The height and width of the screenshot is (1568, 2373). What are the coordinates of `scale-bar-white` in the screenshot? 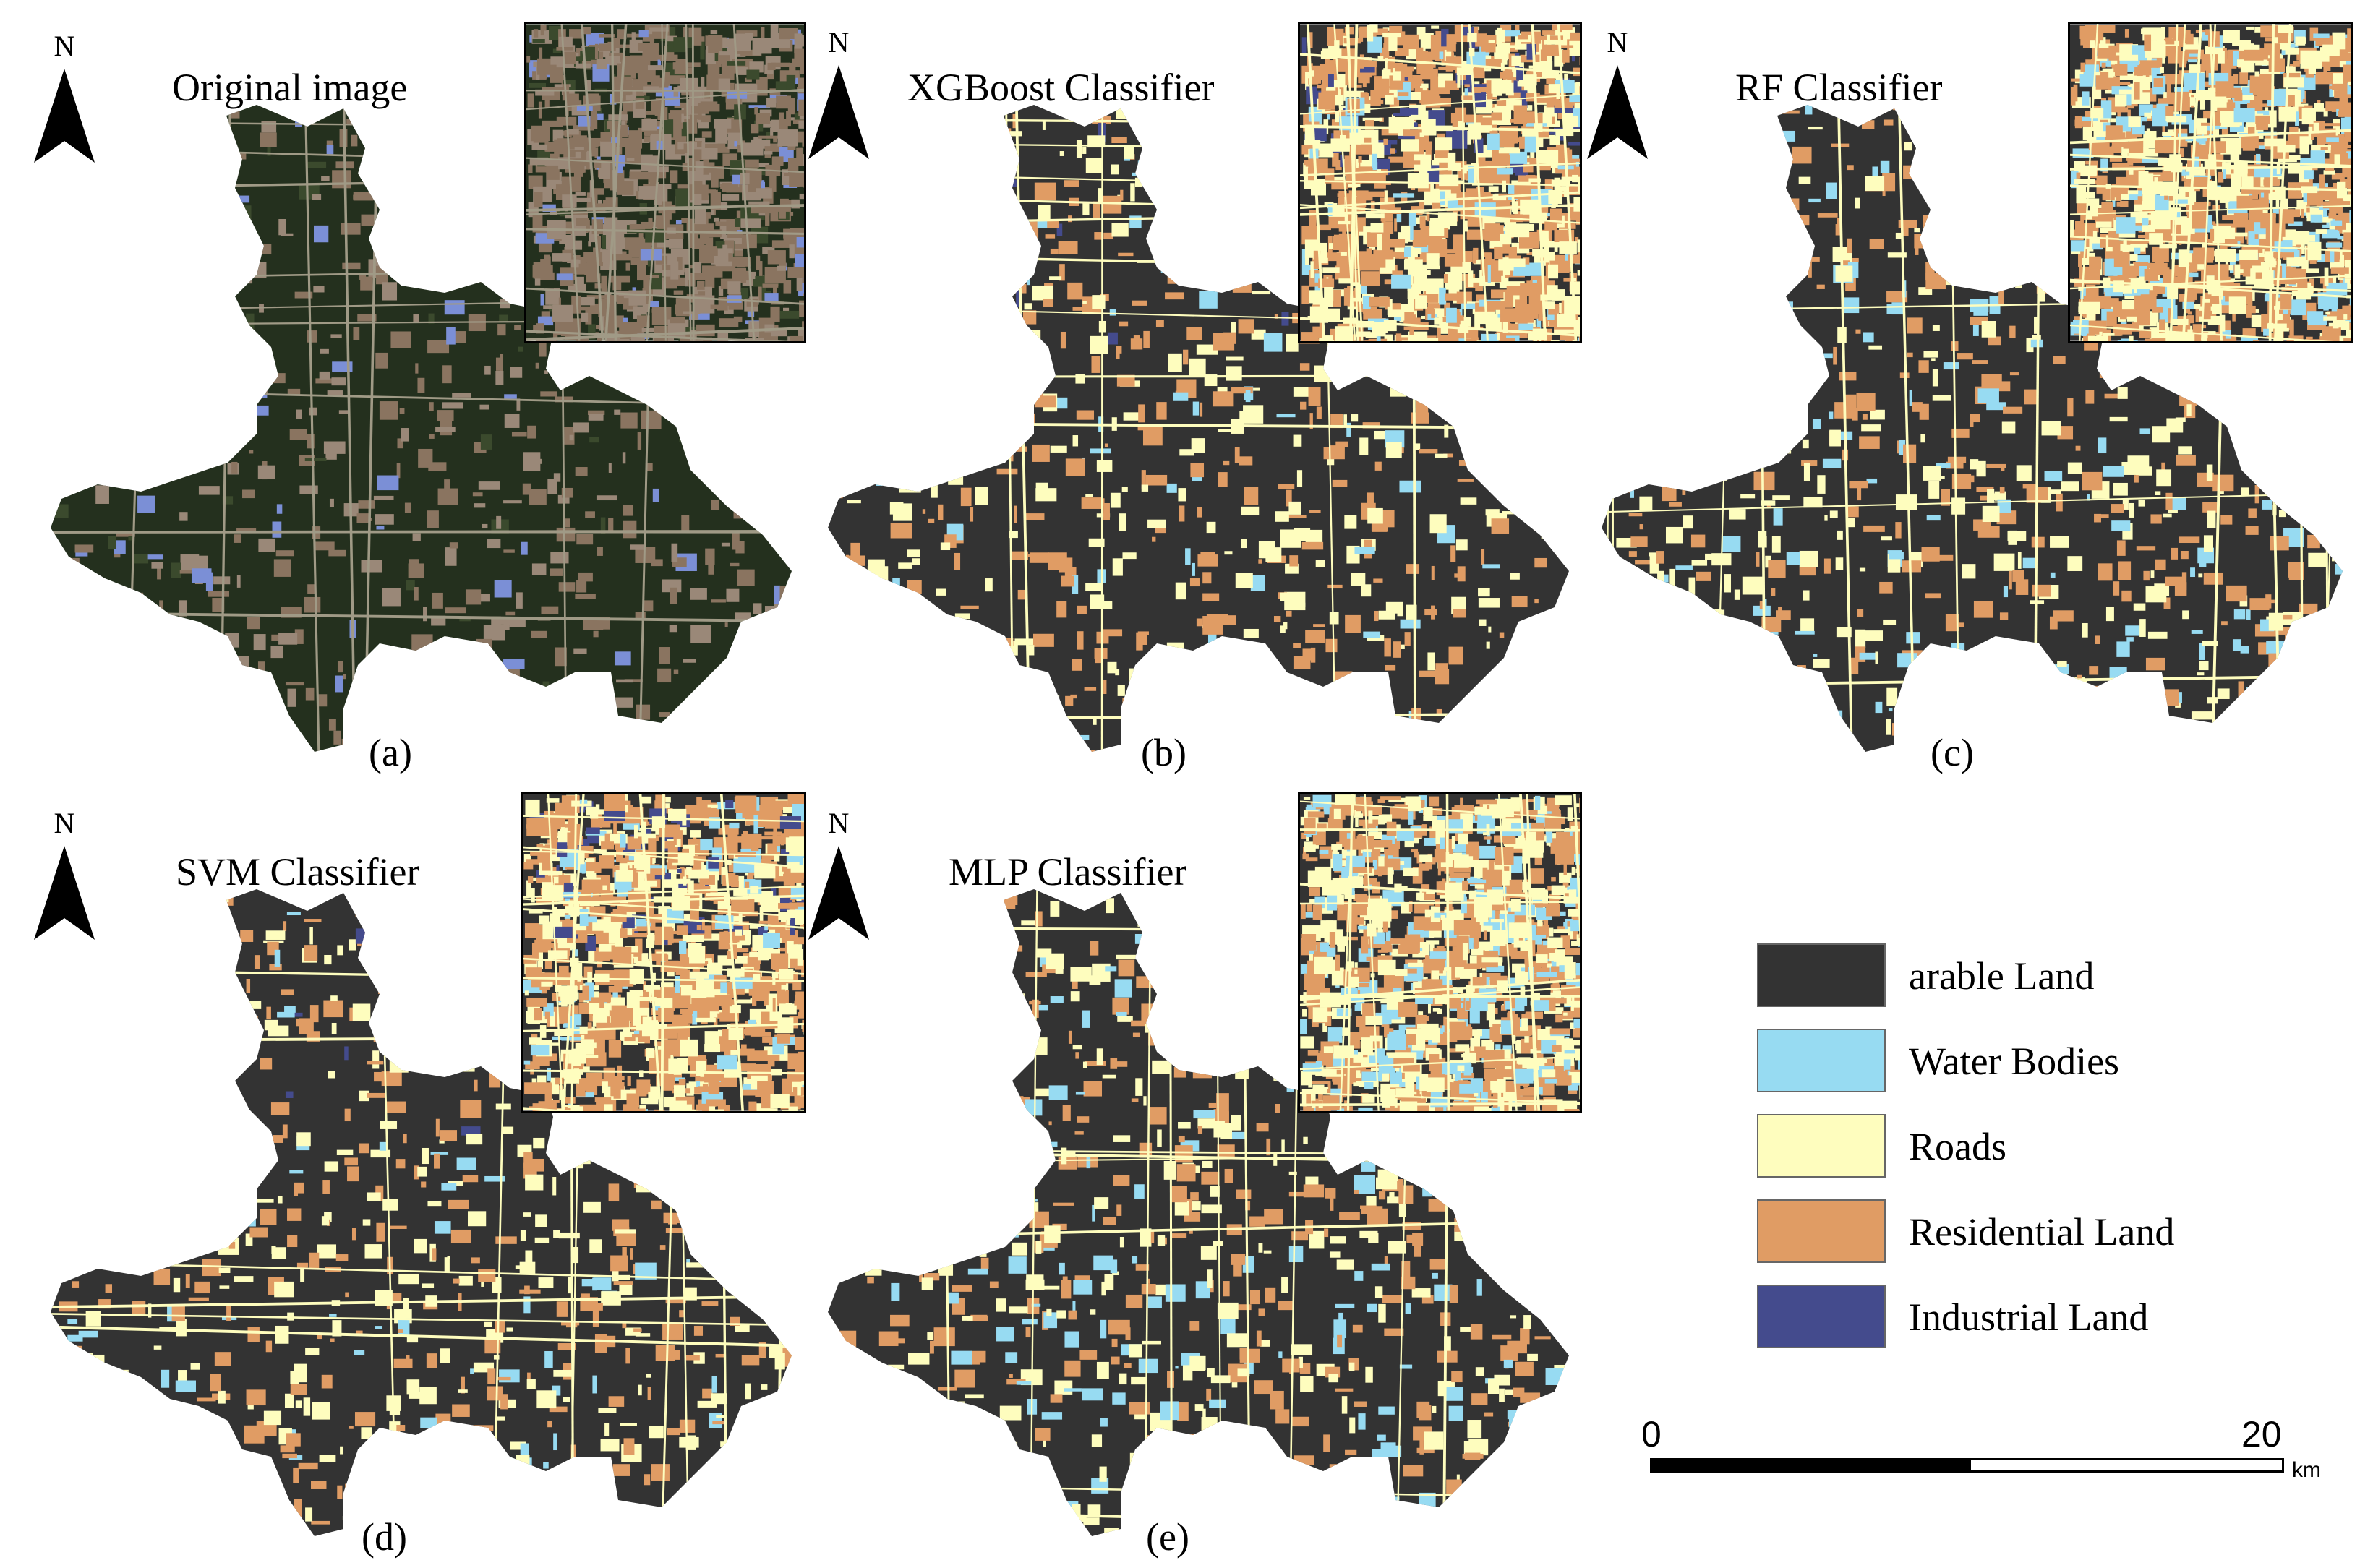 It's located at (2126, 1465).